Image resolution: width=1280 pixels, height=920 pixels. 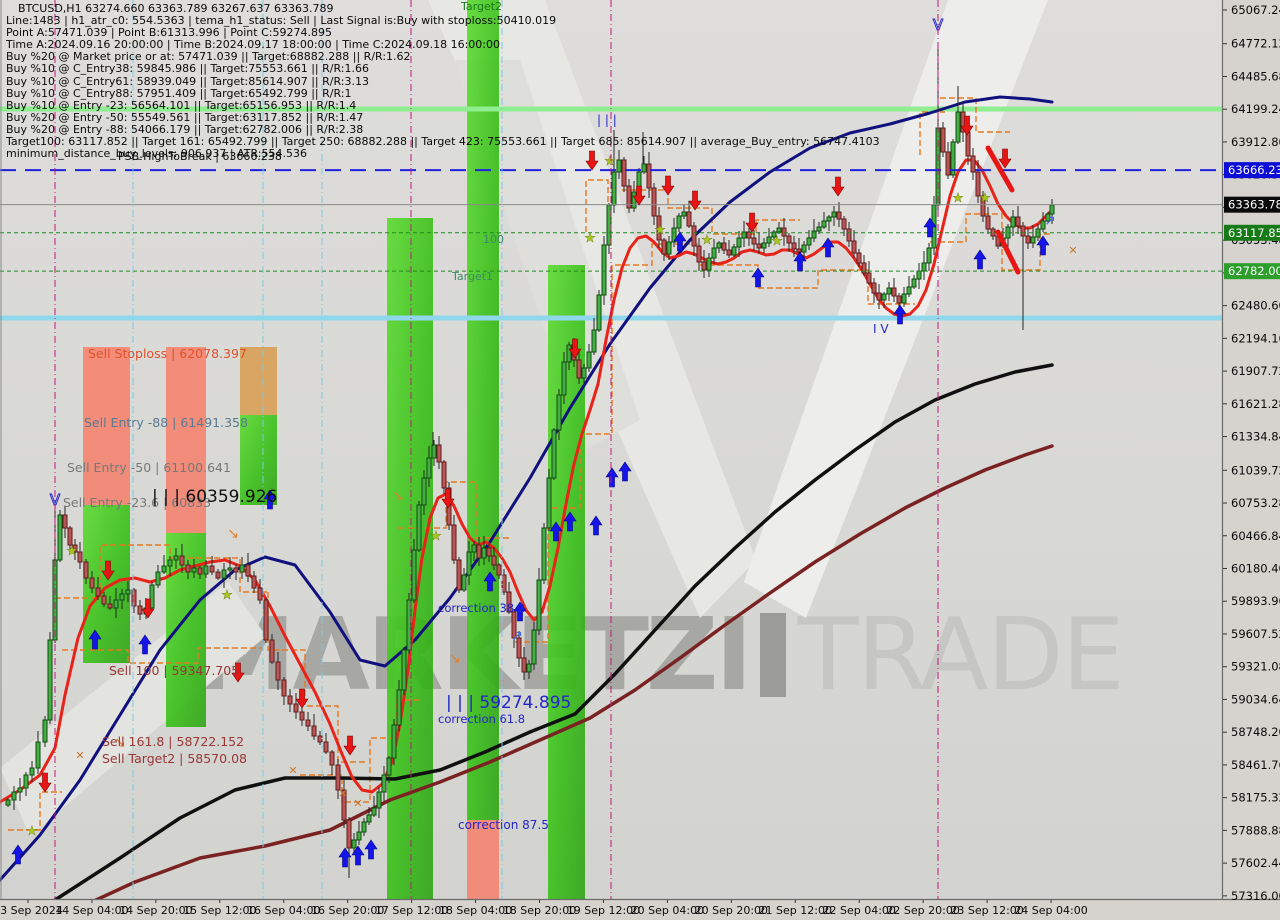 I want to click on price-axis-label: 61907.720, so click(x=1255, y=371).